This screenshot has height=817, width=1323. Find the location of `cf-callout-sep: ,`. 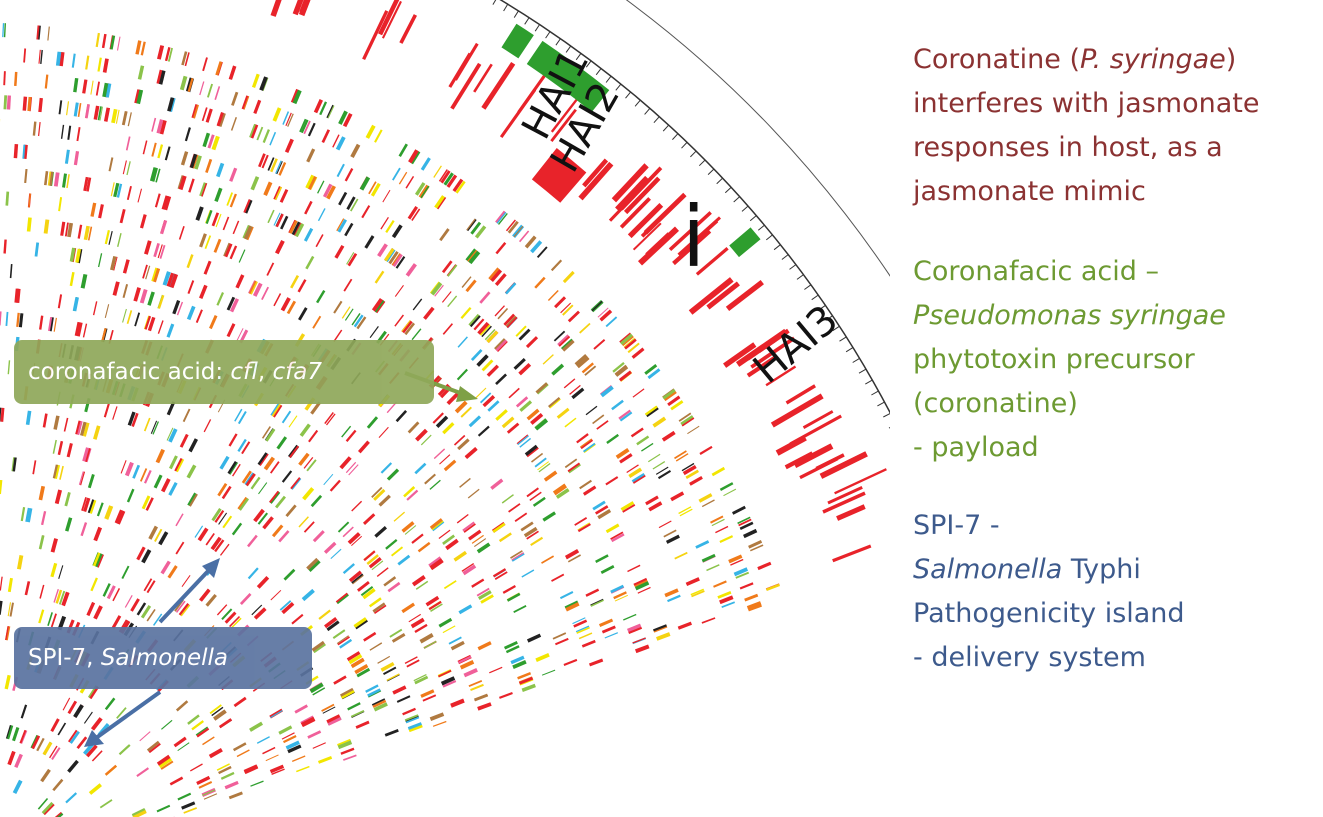

cf-callout-sep: , is located at coordinates (265, 372).